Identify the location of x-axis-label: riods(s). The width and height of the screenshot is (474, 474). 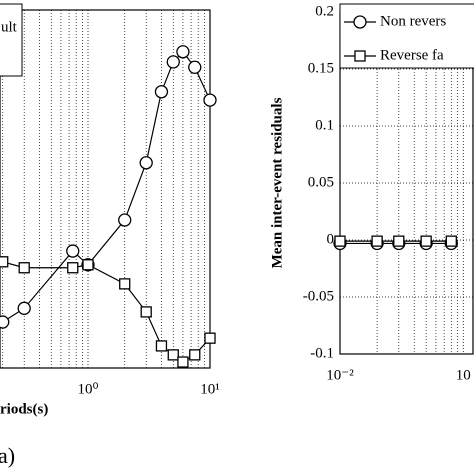
(24, 409).